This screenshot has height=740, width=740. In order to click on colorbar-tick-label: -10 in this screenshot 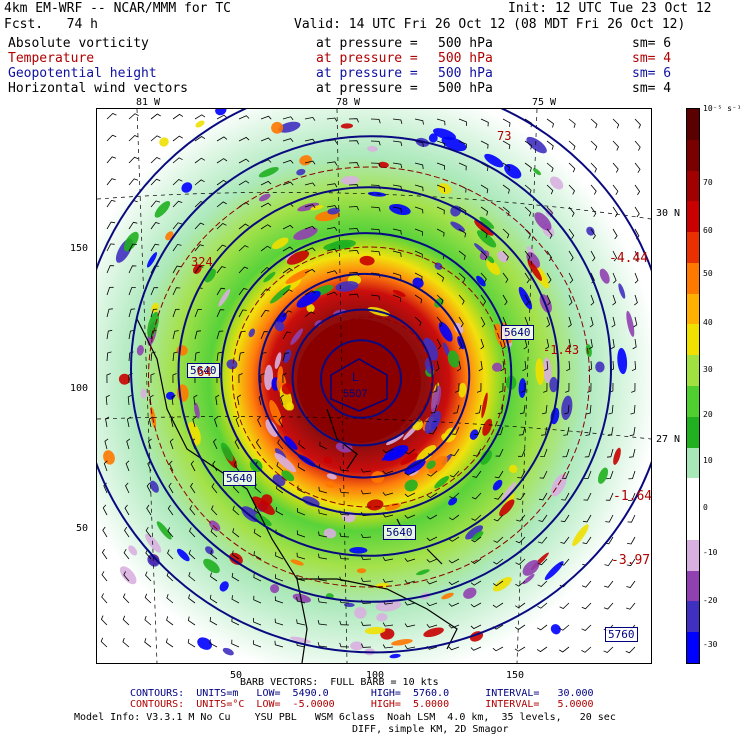, I will do `click(710, 552)`.